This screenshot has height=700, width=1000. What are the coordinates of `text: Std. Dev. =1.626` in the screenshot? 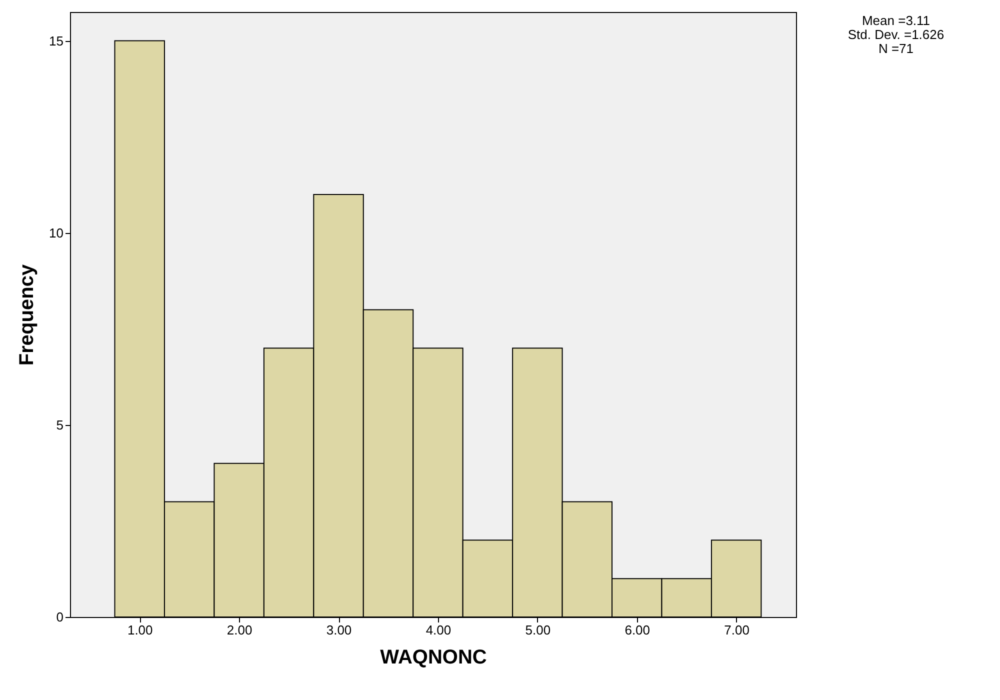 It's located at (896, 34).